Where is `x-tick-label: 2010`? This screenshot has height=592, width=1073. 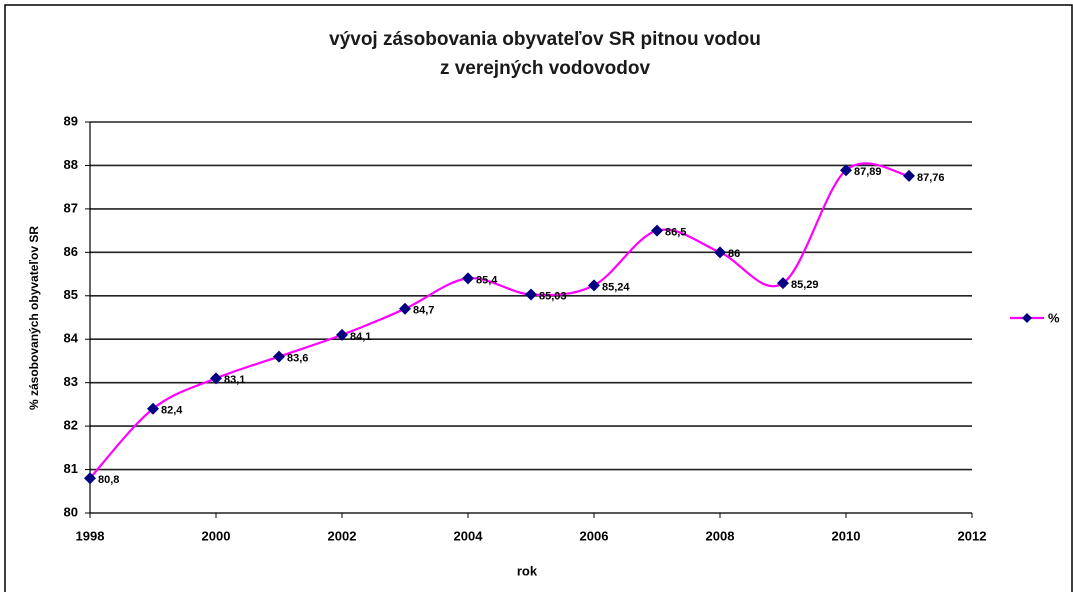
x-tick-label: 2010 is located at coordinates (846, 535).